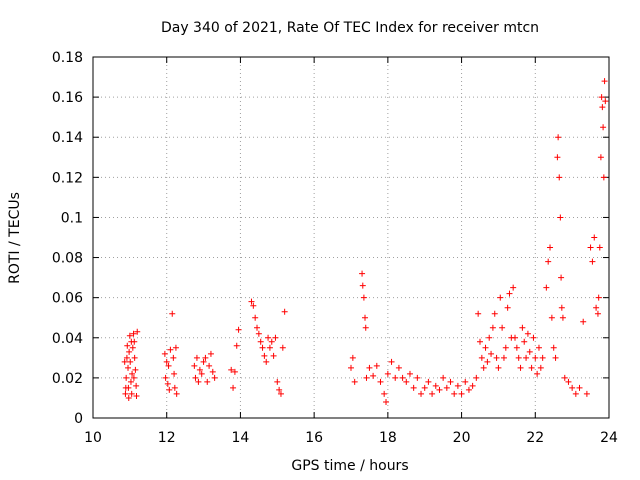 This screenshot has width=640, height=480. What do you see at coordinates (15, 238) in the screenshot?
I see `y-axis-label: ROTI / TECUs` at bounding box center [15, 238].